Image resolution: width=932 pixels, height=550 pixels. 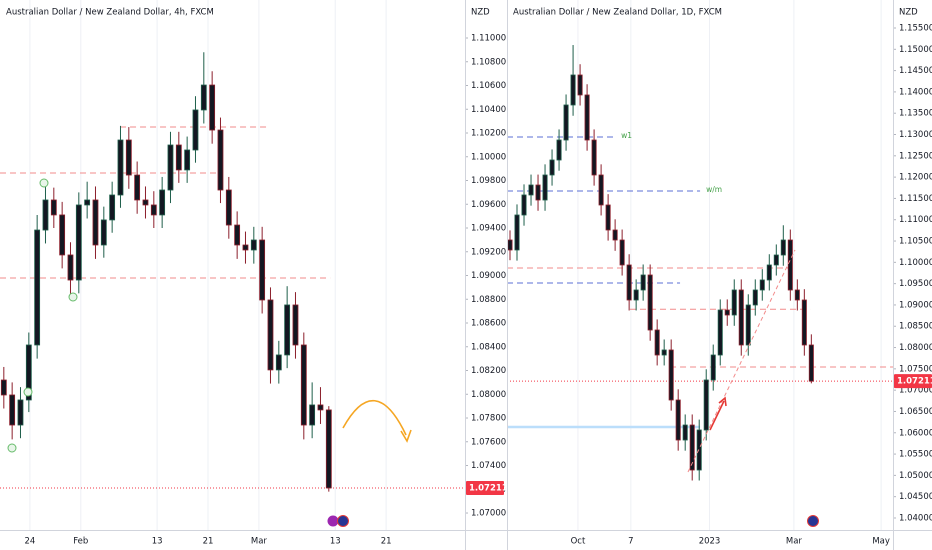 I want to click on y-tick-label: 1.07500, so click(x=915, y=369).